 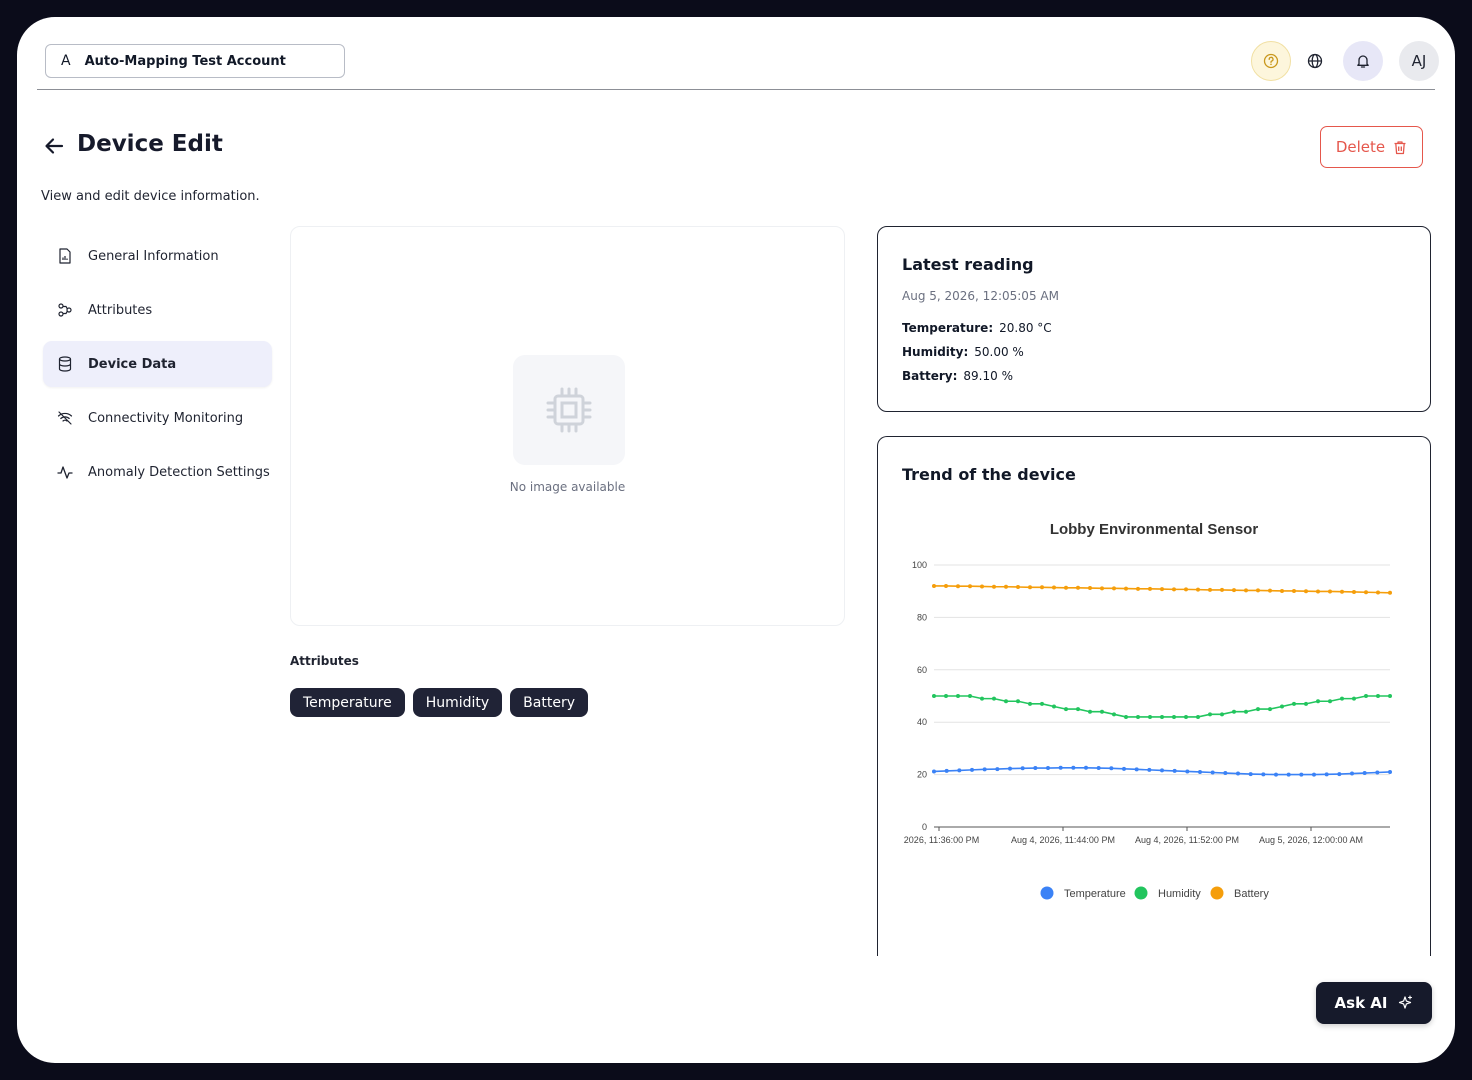 I want to click on latest-reading-timestamp: Aug 5, 2026, 12:05:05 AM, so click(x=980, y=296).